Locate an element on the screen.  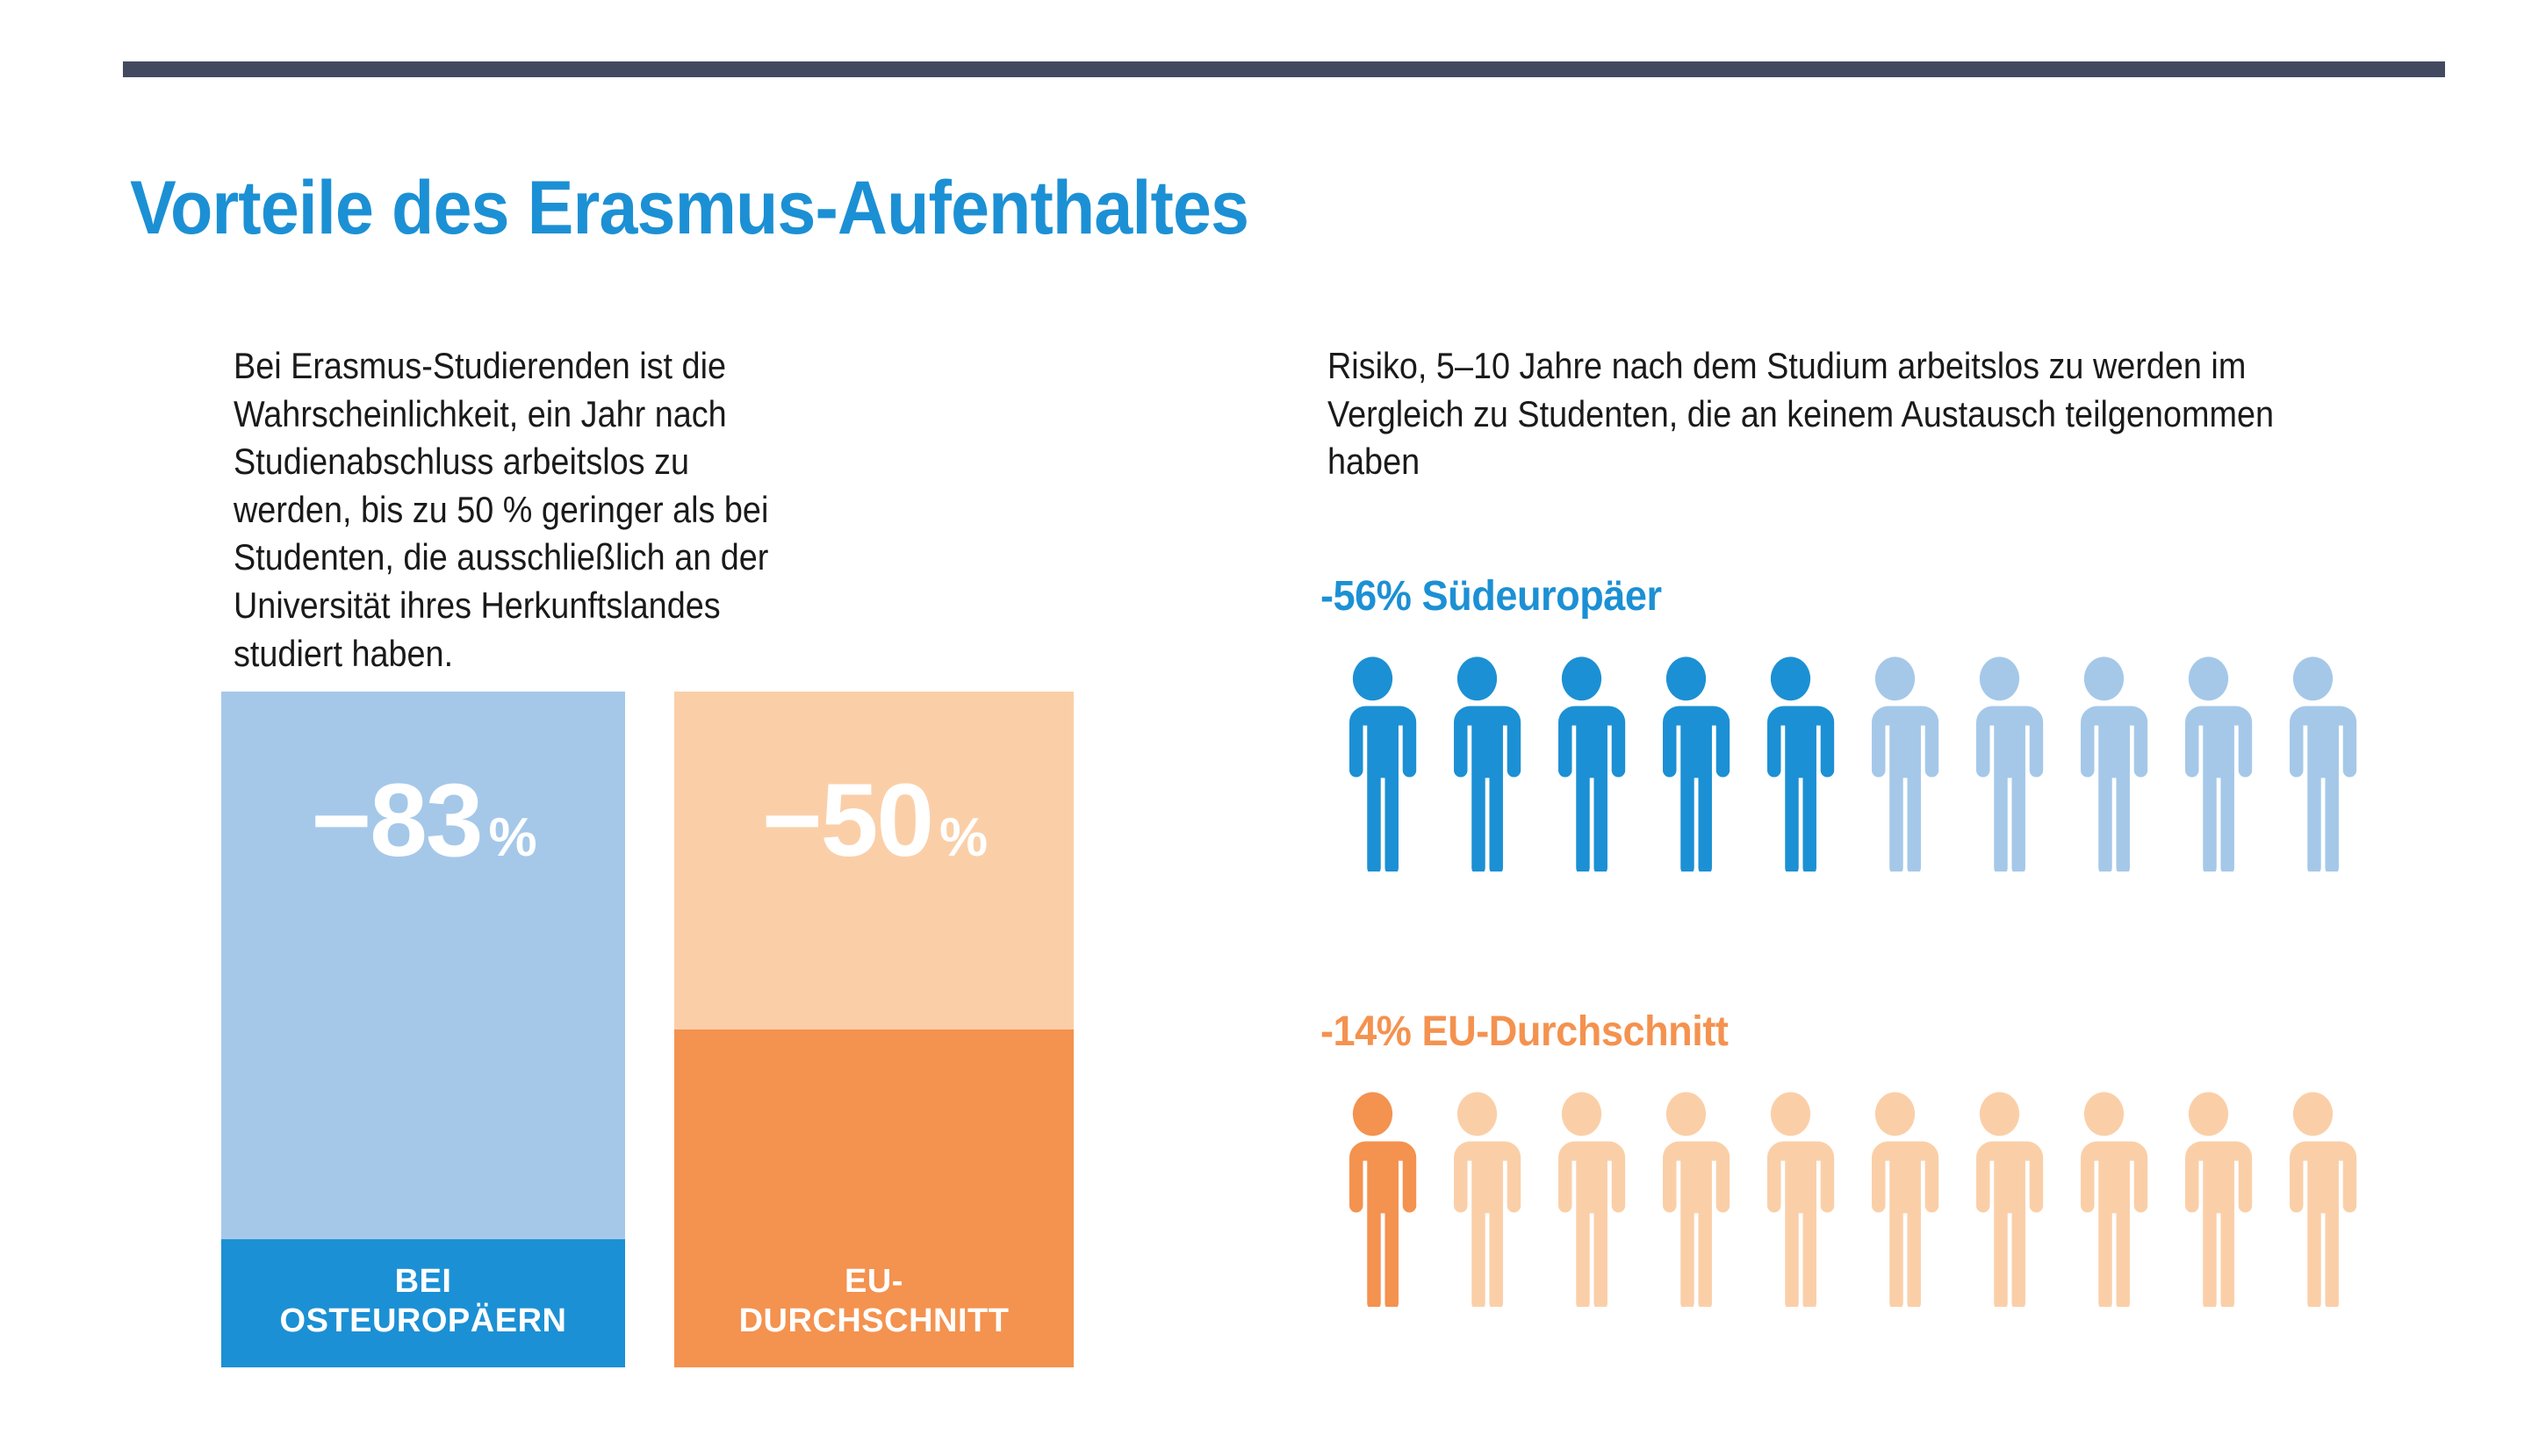
bar-column-eu-durchschnitt: EU- DURCHSCHNITT −50% is located at coordinates (874, 1029).